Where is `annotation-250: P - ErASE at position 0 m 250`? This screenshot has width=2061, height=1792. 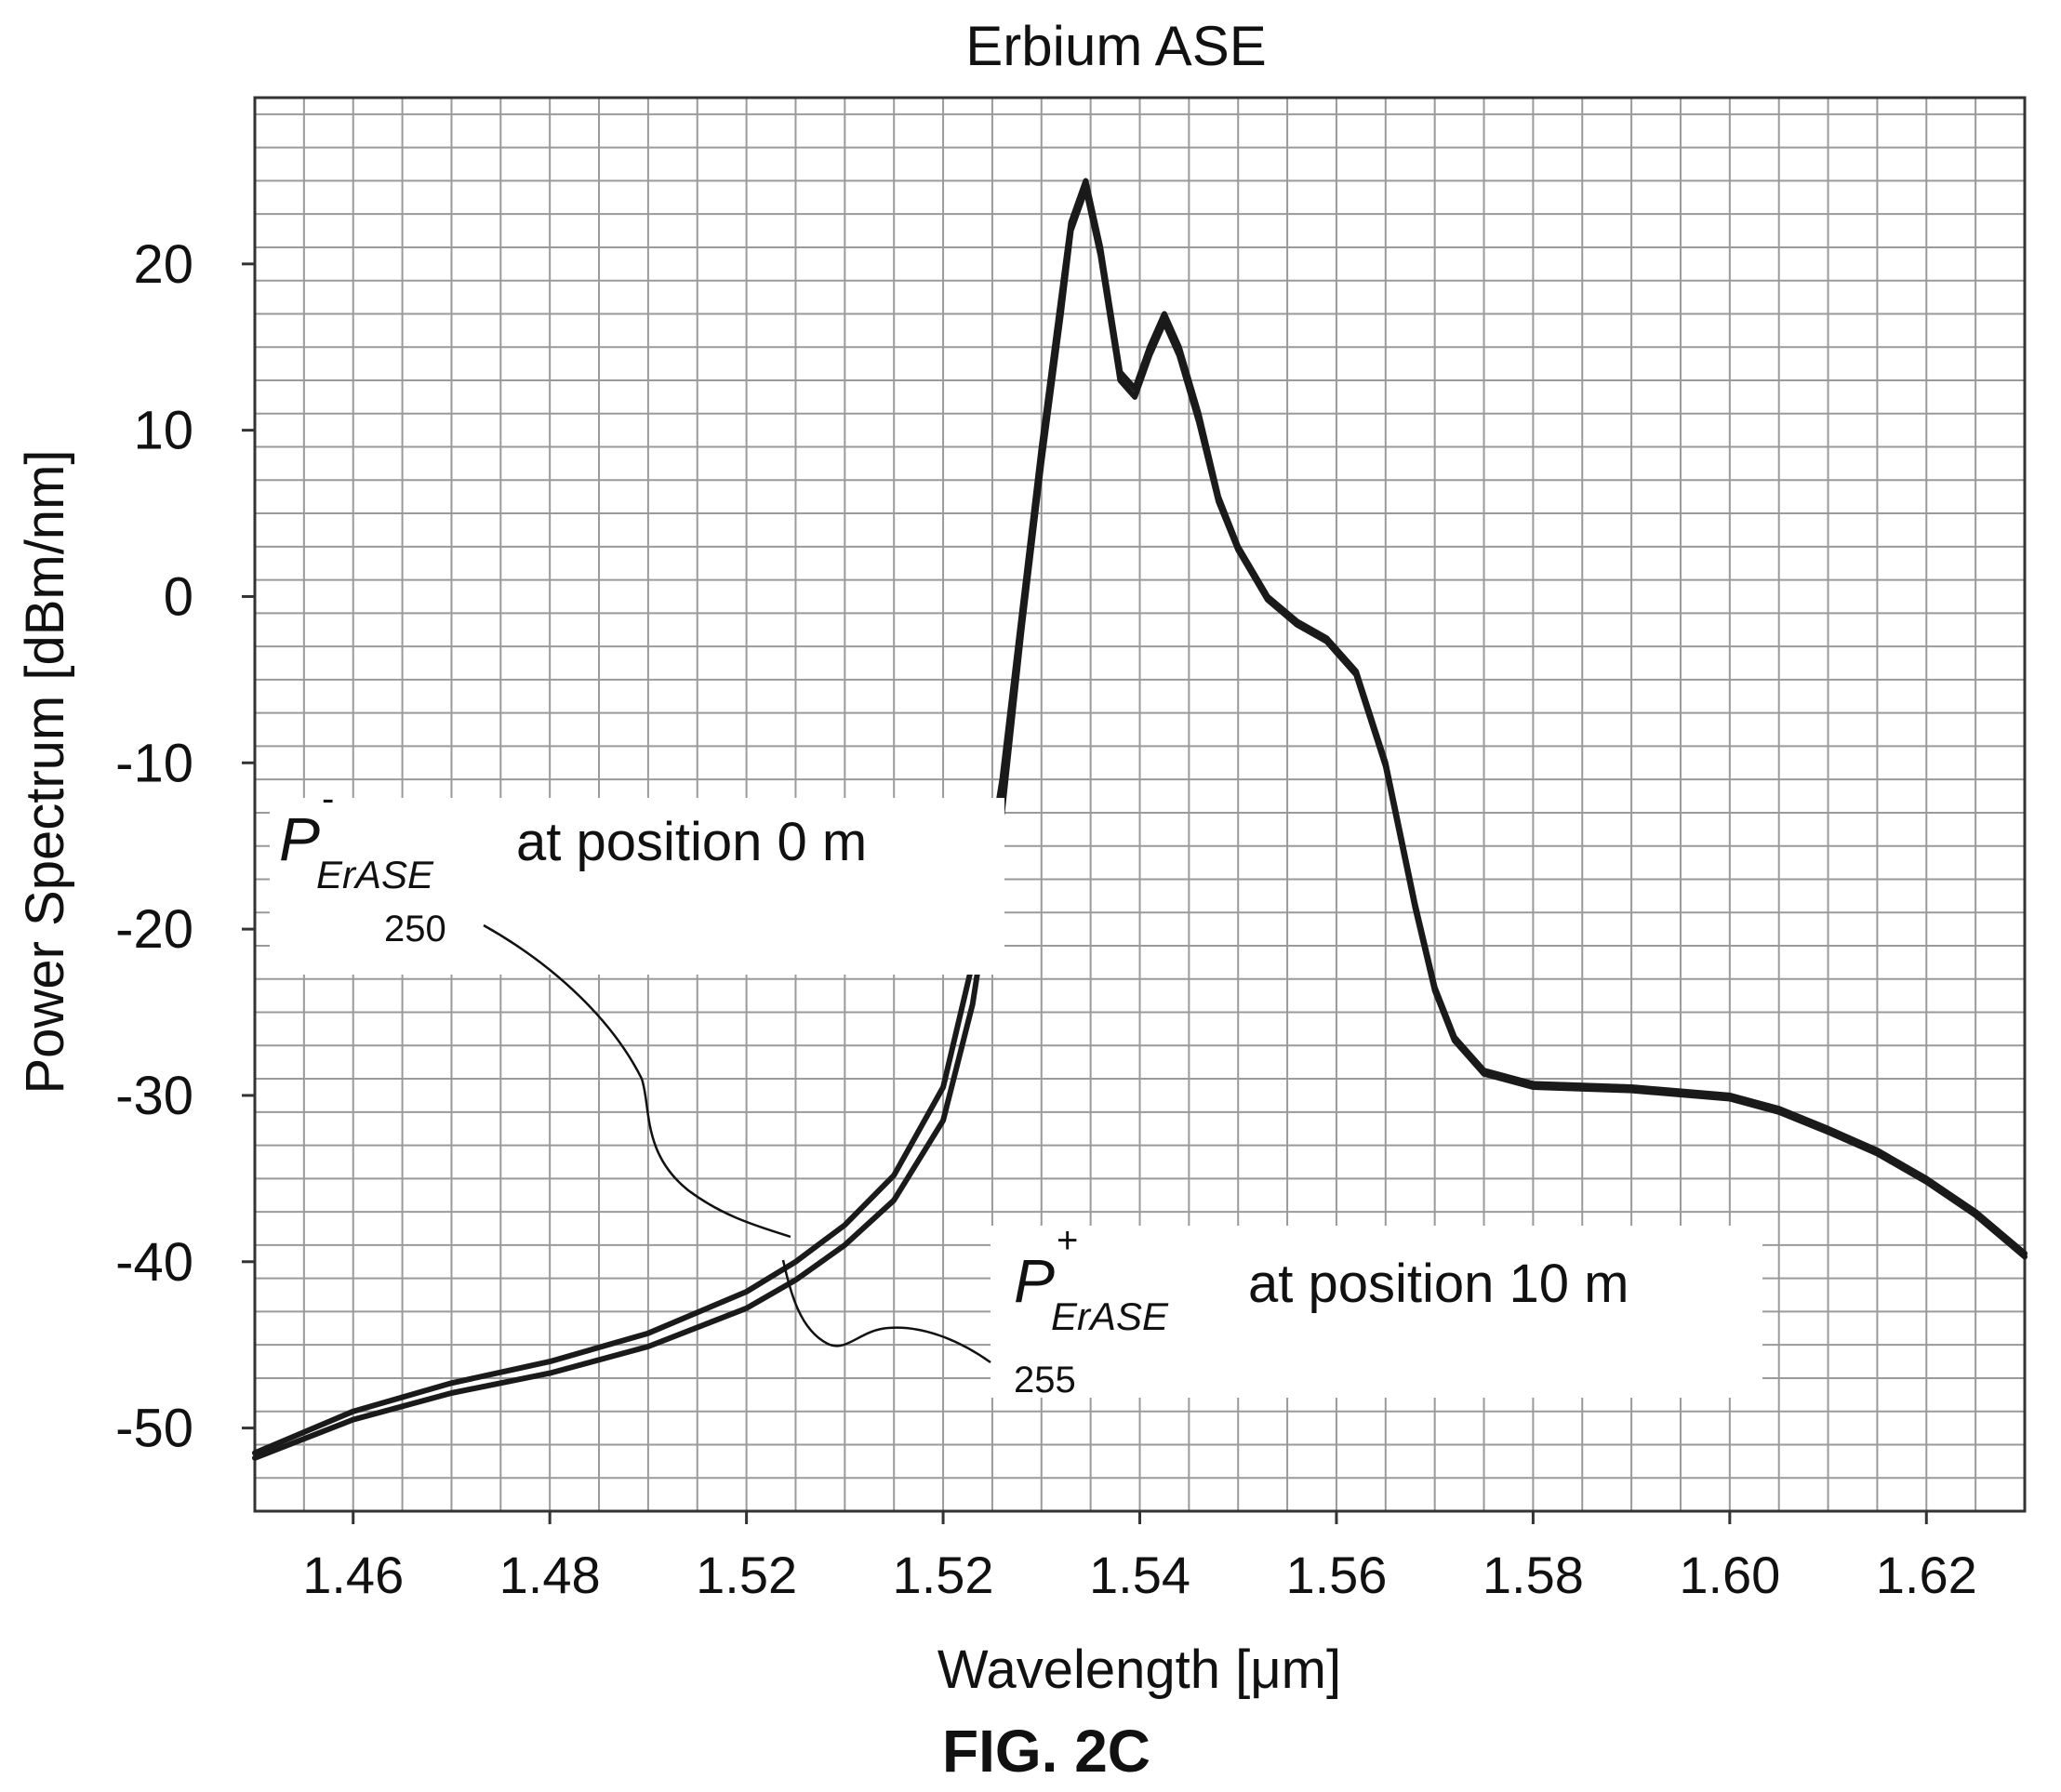
annotation-250: P - ErASE at position 0 m 250 is located at coordinates (573, 863).